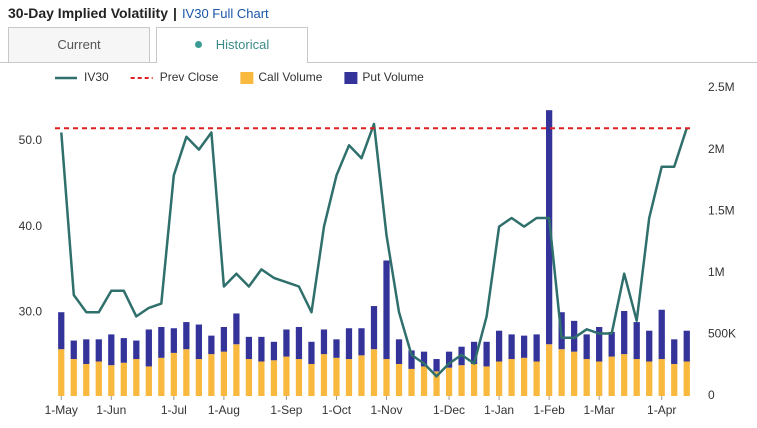  Describe the element at coordinates (31, 140) in the screenshot. I see `y-tick-label: 50.0` at that location.